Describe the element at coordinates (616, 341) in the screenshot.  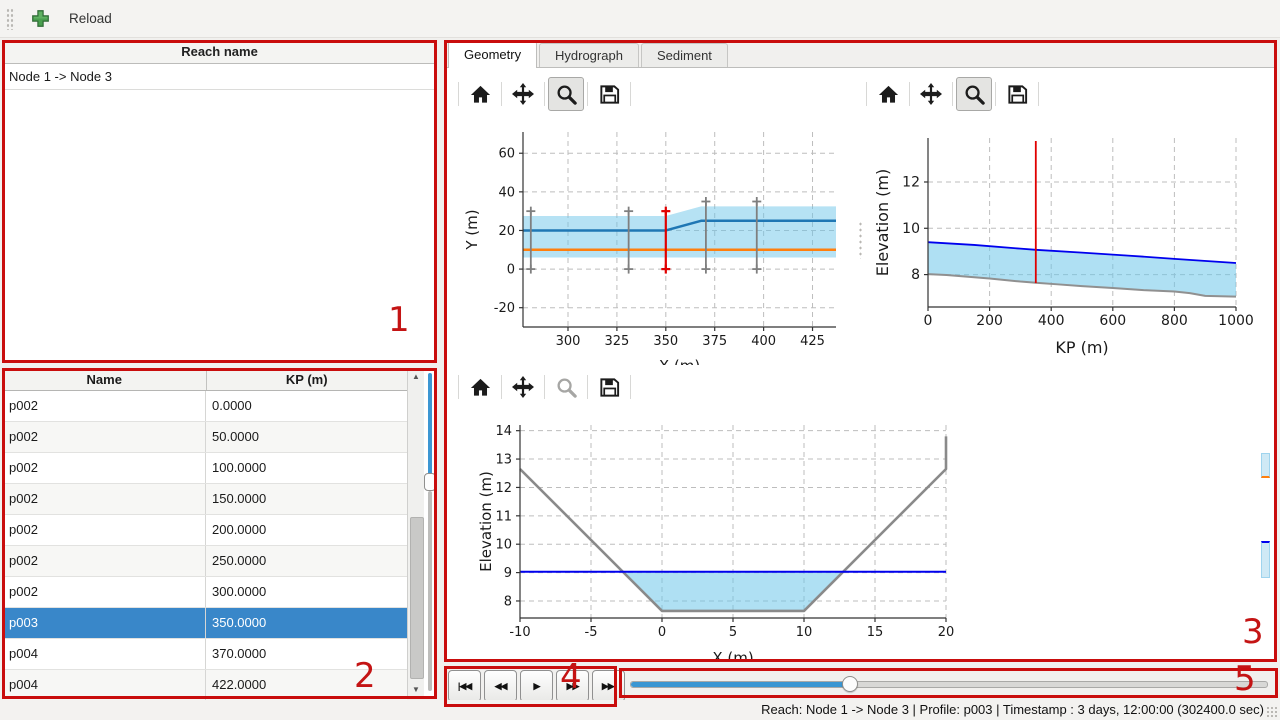
I see `svg-text: 325` at that location.